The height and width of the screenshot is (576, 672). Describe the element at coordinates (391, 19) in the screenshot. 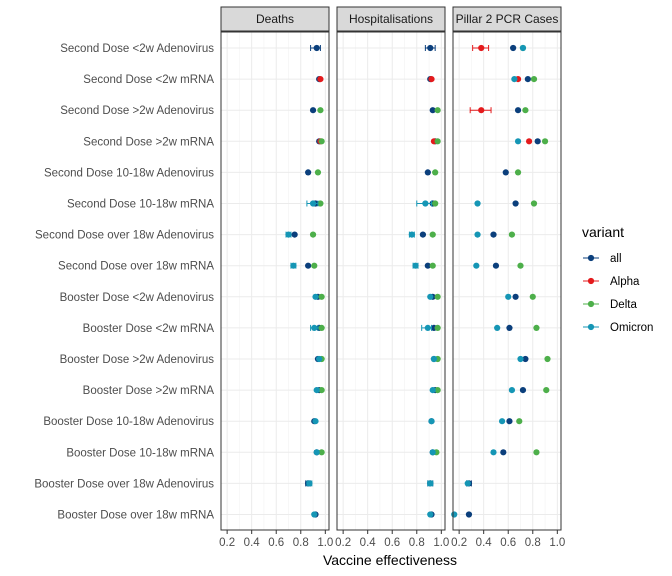

I see `facet-strip-label: Hospitalisations` at that location.